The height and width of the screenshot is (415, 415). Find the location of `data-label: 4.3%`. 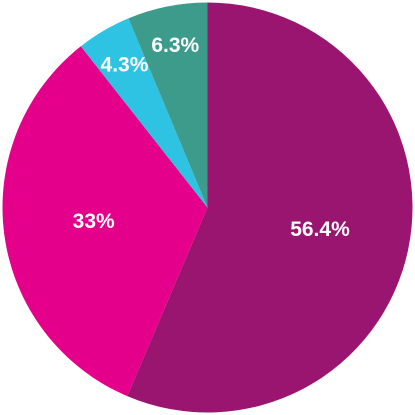

data-label: 4.3% is located at coordinates (125, 65).